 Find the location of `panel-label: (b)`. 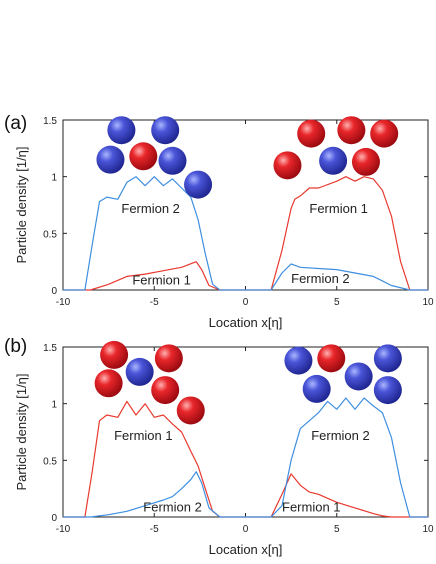

panel-label: (b) is located at coordinates (15, 346).